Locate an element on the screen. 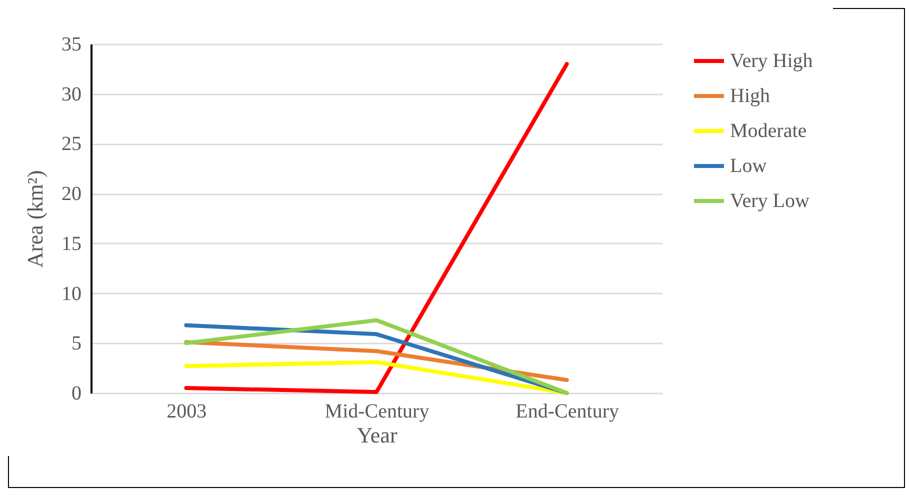 The width and height of the screenshot is (915, 494). x-tick-label: Mid-Century is located at coordinates (377, 411).